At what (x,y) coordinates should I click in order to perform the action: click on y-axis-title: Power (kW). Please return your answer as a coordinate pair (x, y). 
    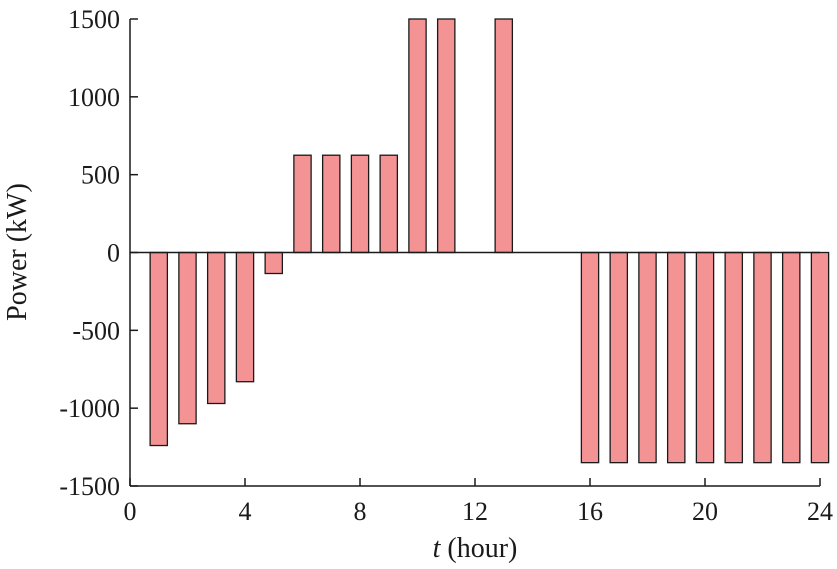
    Looking at the image, I should click on (17, 252).